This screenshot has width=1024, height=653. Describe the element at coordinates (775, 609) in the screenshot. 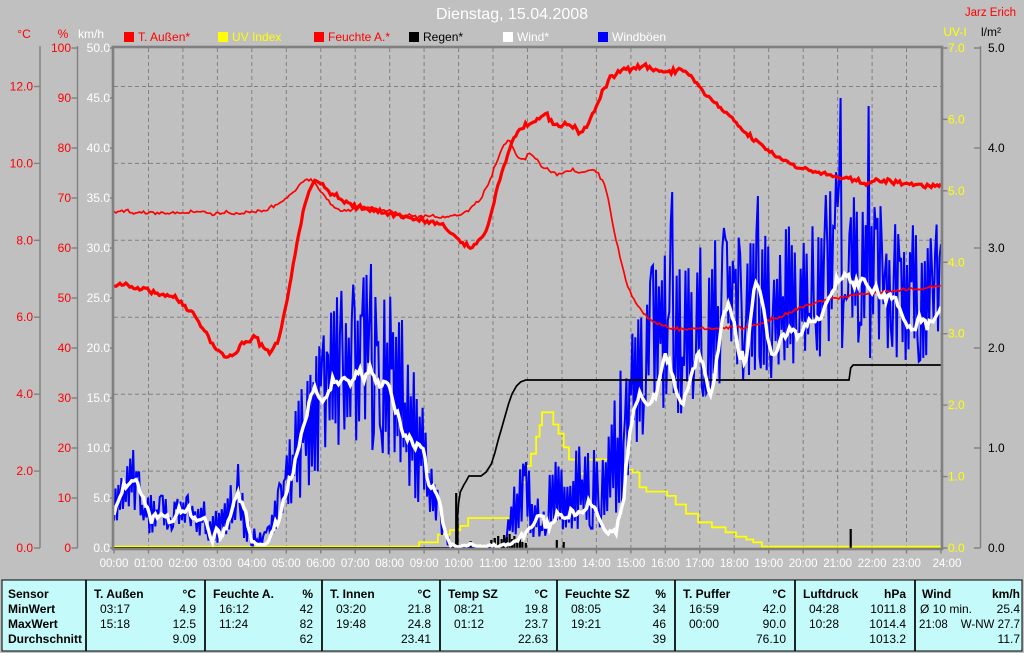

I see `svg-text: 42.0` at that location.